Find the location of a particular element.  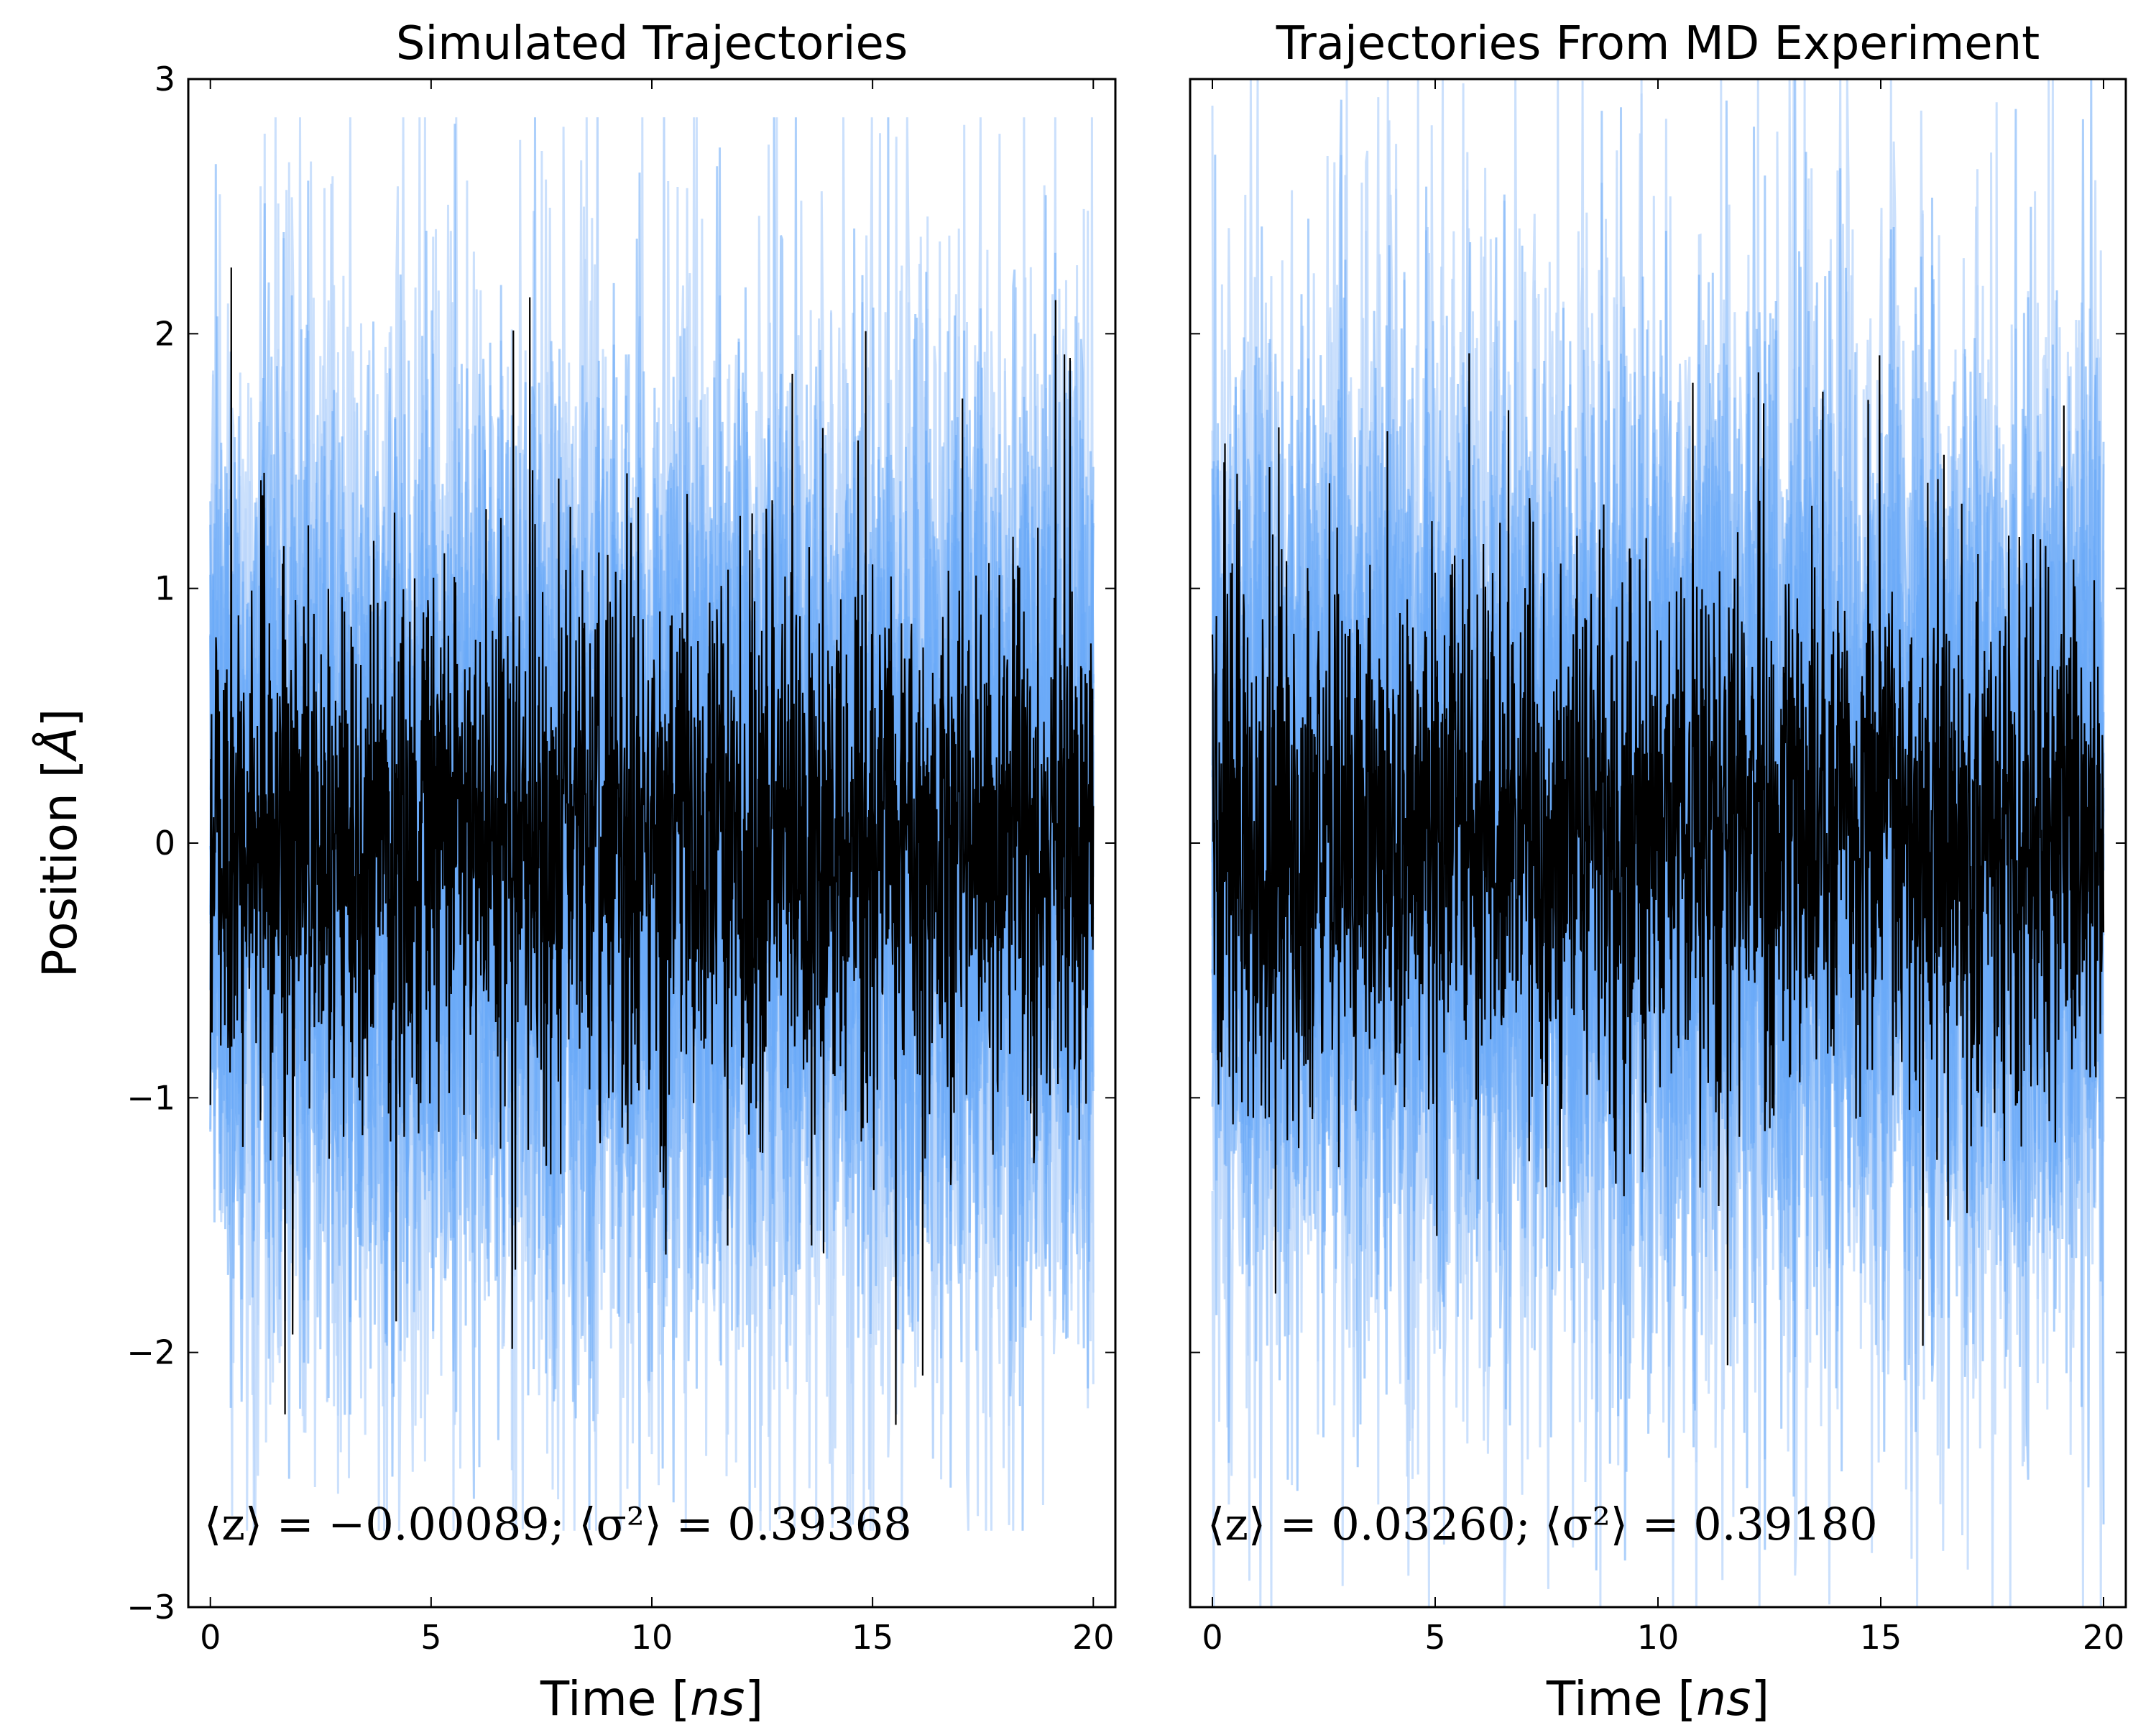

right-chart-title: Trajectories From MD Experiment is located at coordinates (1658, 43).